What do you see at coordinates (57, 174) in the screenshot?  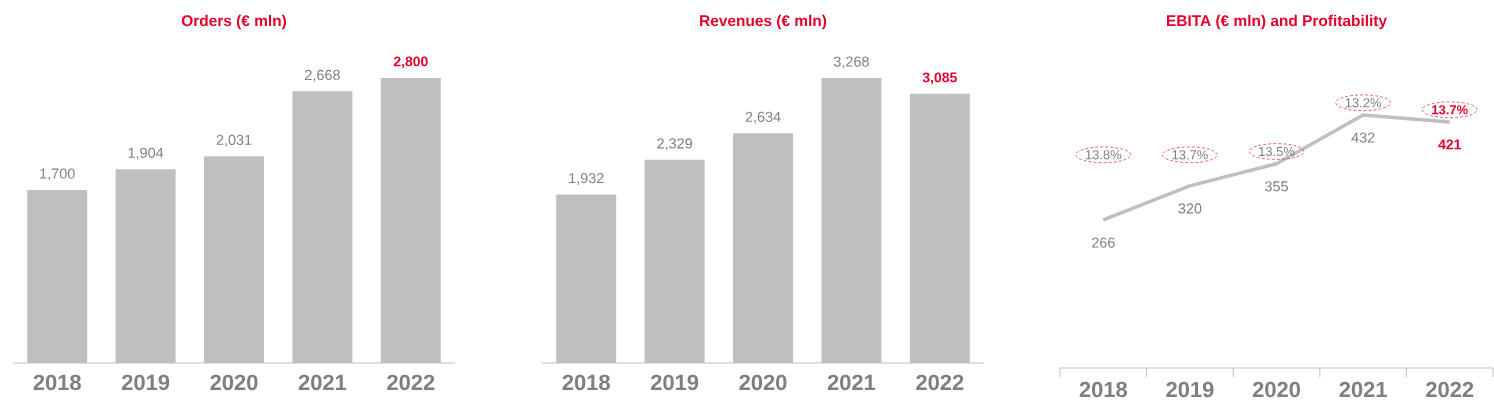 I see `data-label: 1,700` at bounding box center [57, 174].